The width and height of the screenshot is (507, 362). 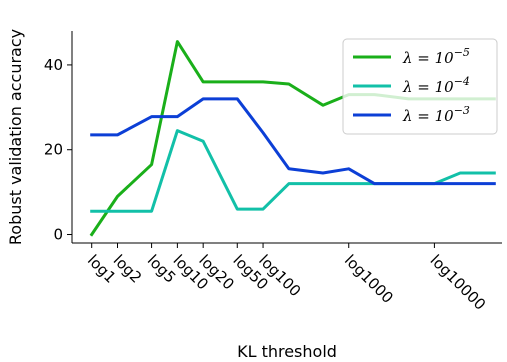 I want to click on x-axis-label: KL threshold, so click(x=287, y=351).